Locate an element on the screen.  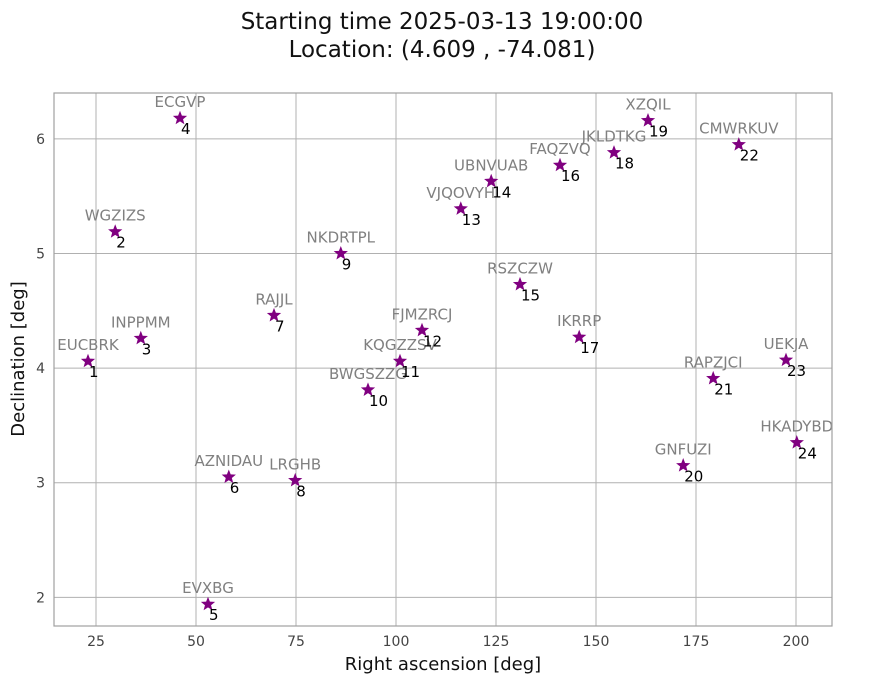
point-name-label: AZNIDAU is located at coordinates (228, 461).